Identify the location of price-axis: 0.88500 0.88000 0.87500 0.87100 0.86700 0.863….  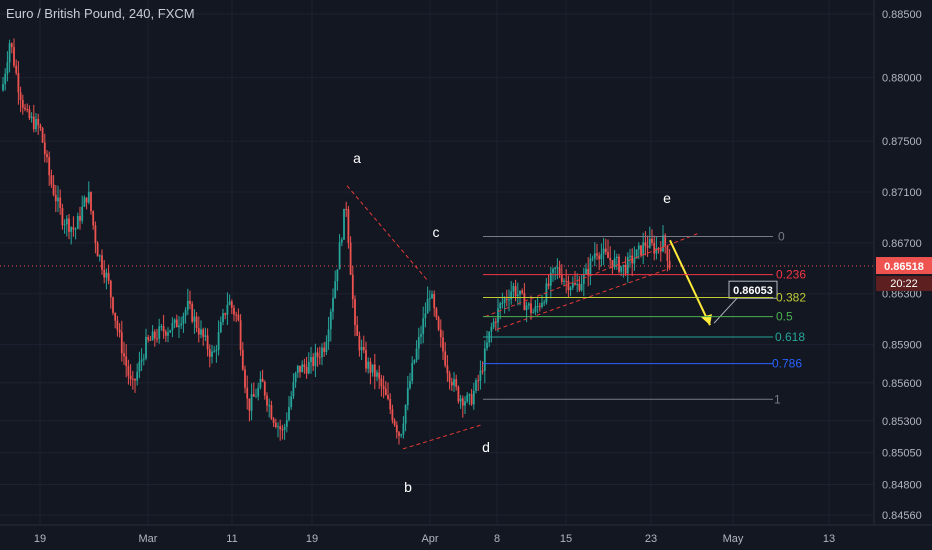
(904, 265).